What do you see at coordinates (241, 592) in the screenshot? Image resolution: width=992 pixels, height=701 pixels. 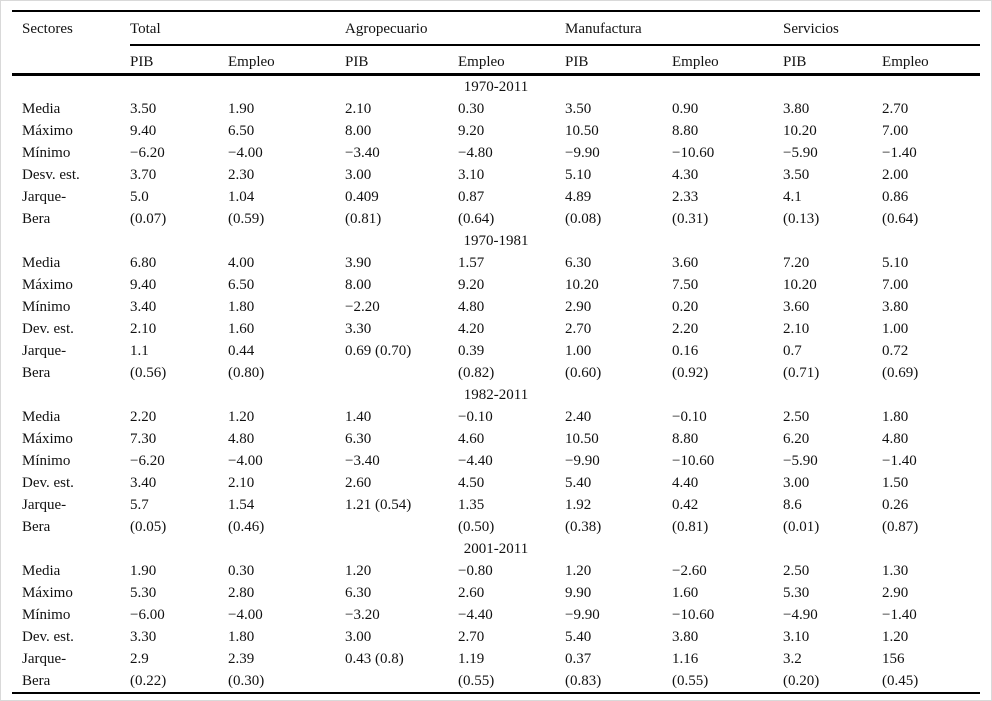 I see `table-cell: 2.80` at bounding box center [241, 592].